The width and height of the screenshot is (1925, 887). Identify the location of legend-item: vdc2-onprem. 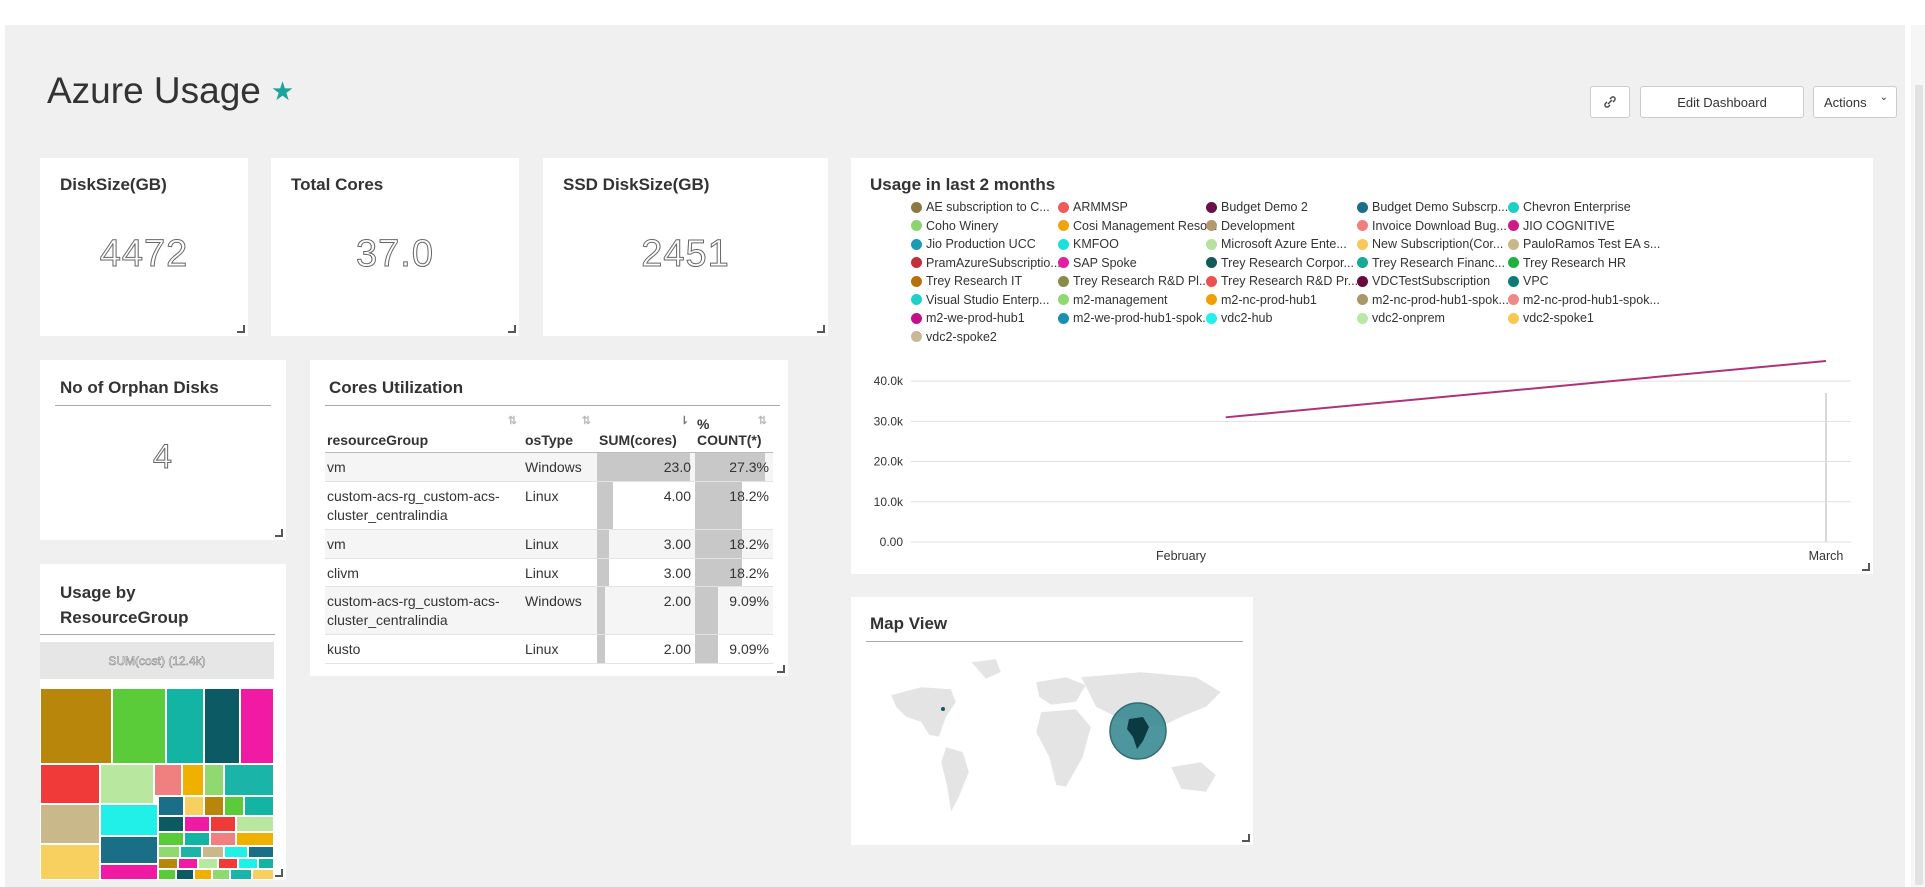
(1401, 318).